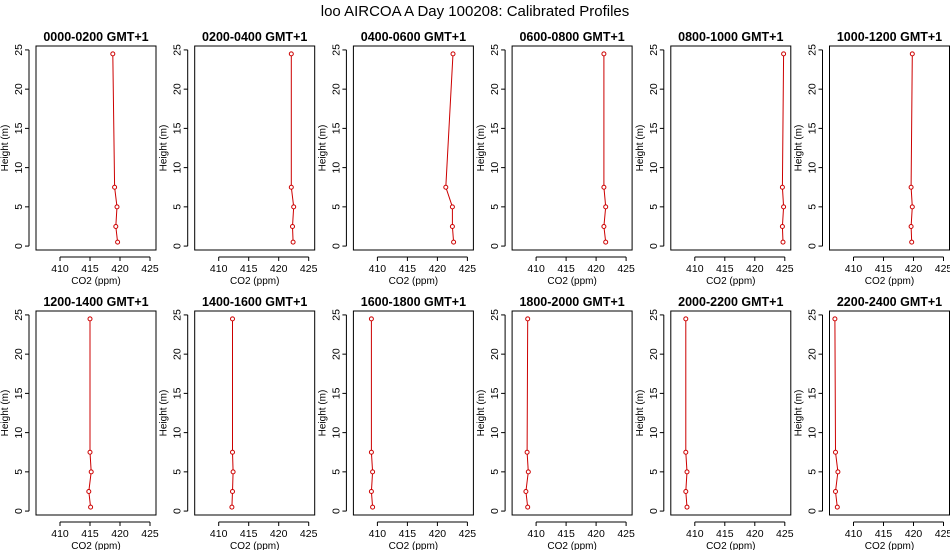 The image size is (950, 550). Describe the element at coordinates (889, 302) in the screenshot. I see `panel-title: 2200-2400 GMT+1` at that location.